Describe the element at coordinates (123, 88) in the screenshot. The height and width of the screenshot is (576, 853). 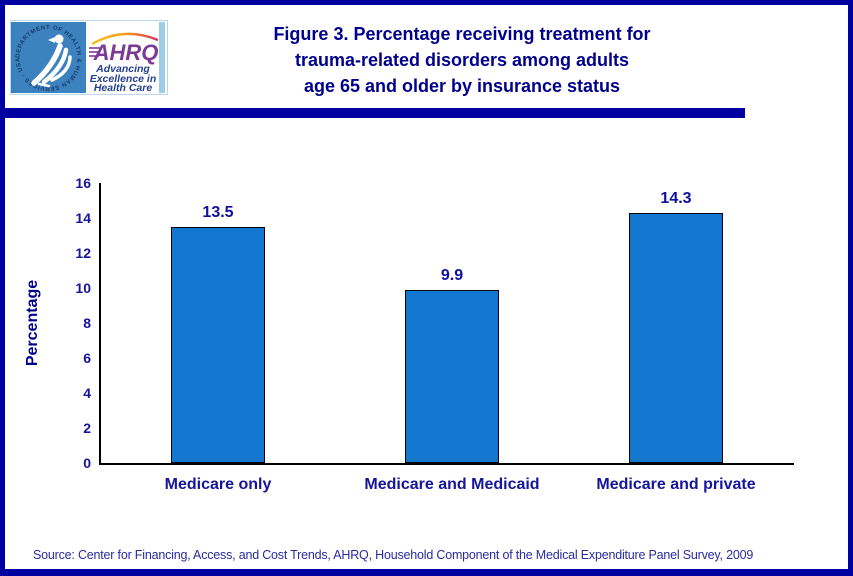
I see `ahrq-tagline-line3: Health Care` at that location.